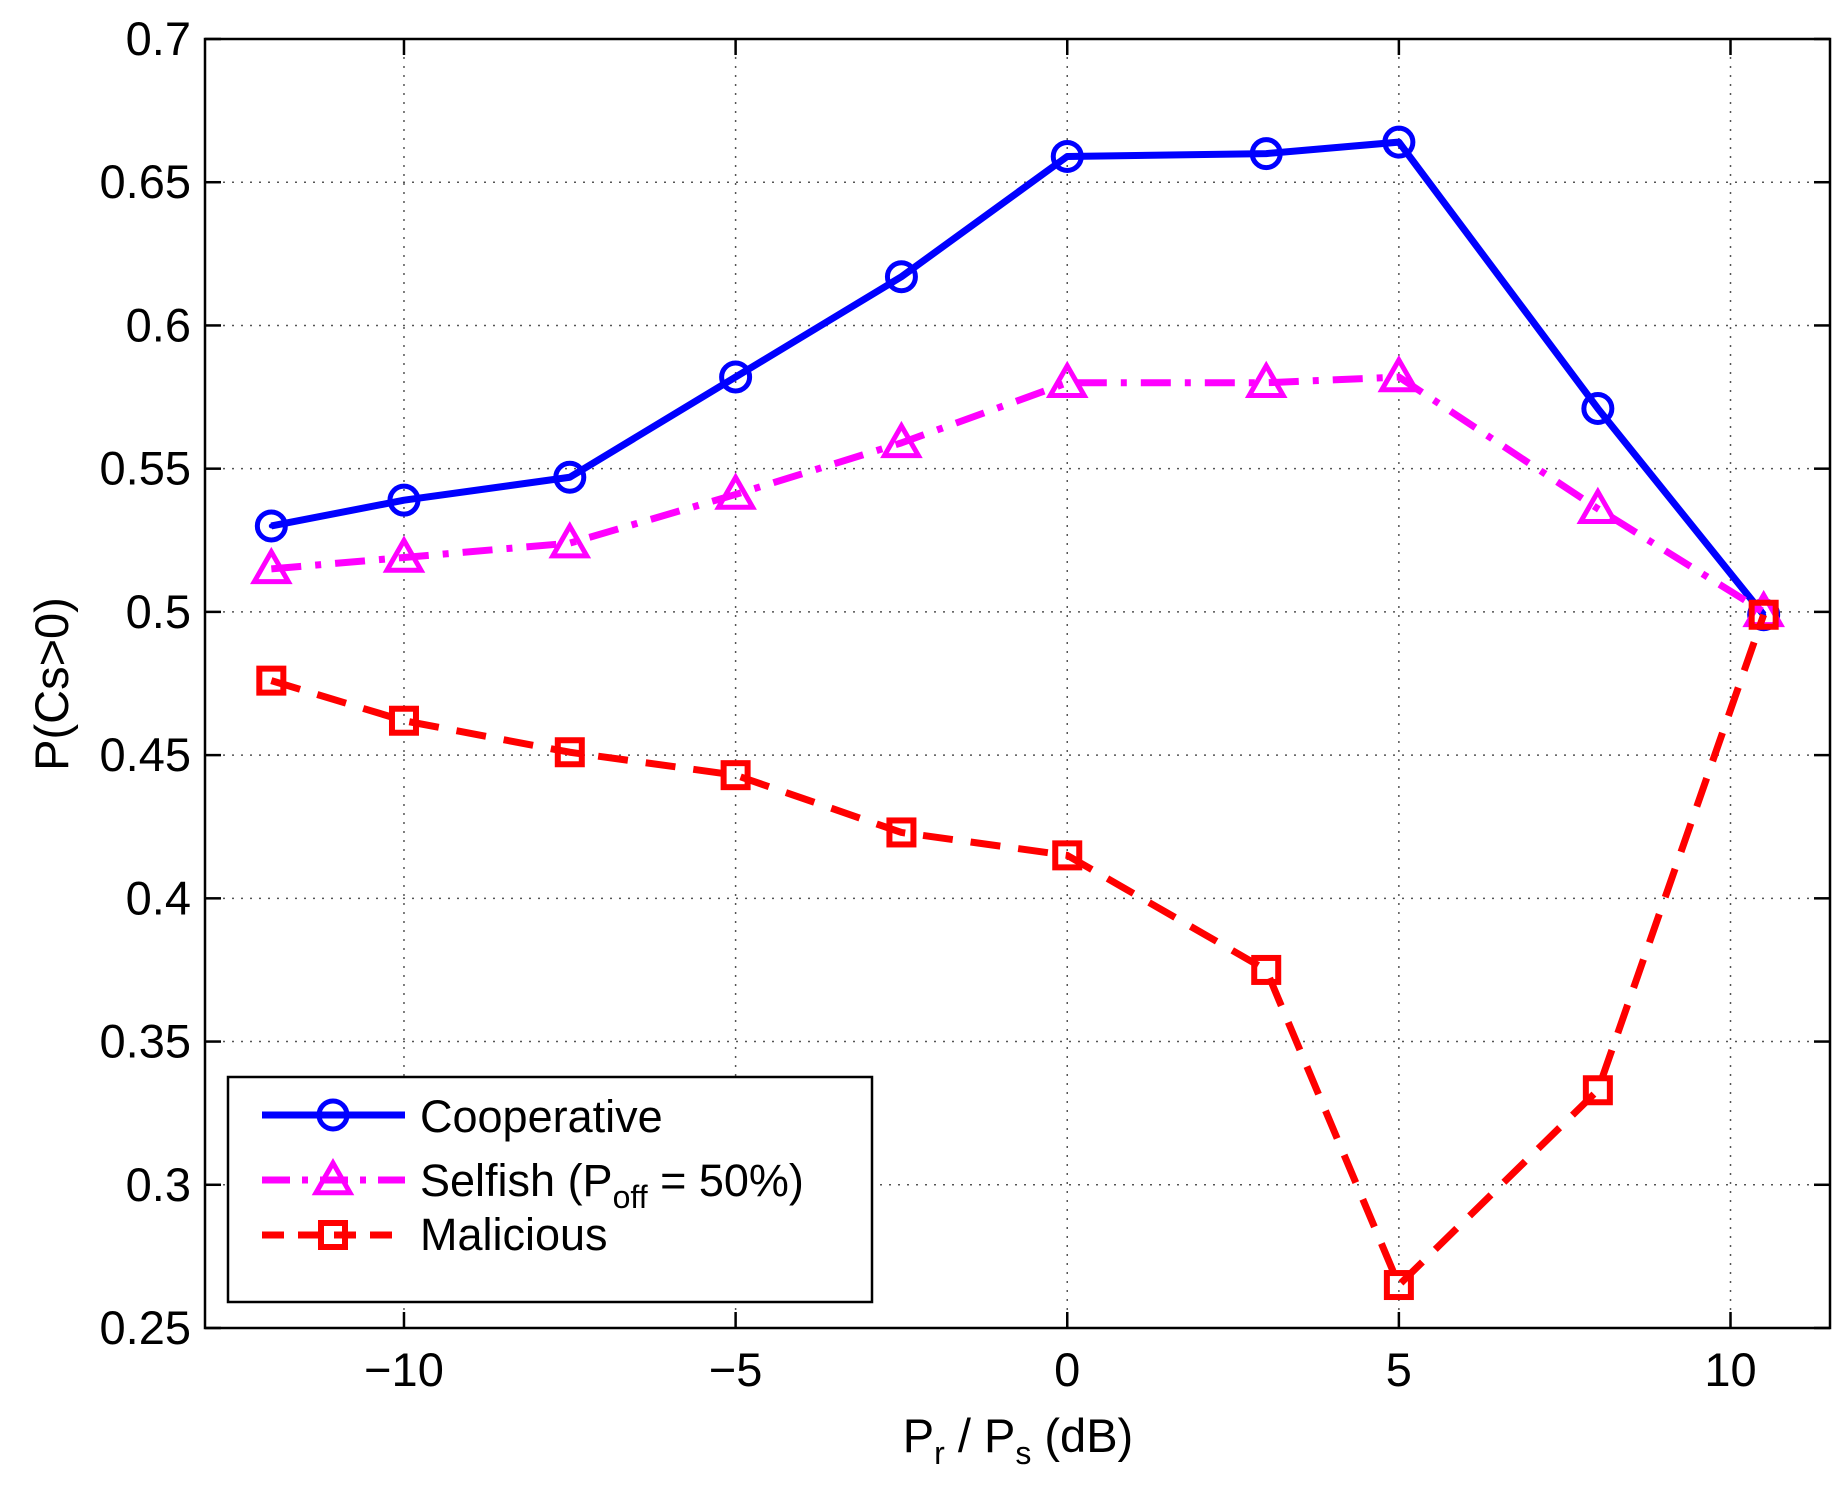 This screenshot has height=1489, width=1843. What do you see at coordinates (158, 324) in the screenshot?
I see `y-tick-label: 0.6` at bounding box center [158, 324].